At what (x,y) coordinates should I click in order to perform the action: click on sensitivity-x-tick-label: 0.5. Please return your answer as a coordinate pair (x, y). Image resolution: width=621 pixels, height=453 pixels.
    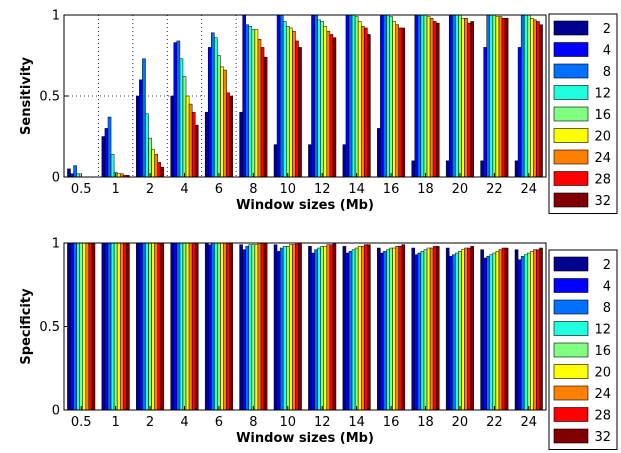
    Looking at the image, I should click on (81, 189).